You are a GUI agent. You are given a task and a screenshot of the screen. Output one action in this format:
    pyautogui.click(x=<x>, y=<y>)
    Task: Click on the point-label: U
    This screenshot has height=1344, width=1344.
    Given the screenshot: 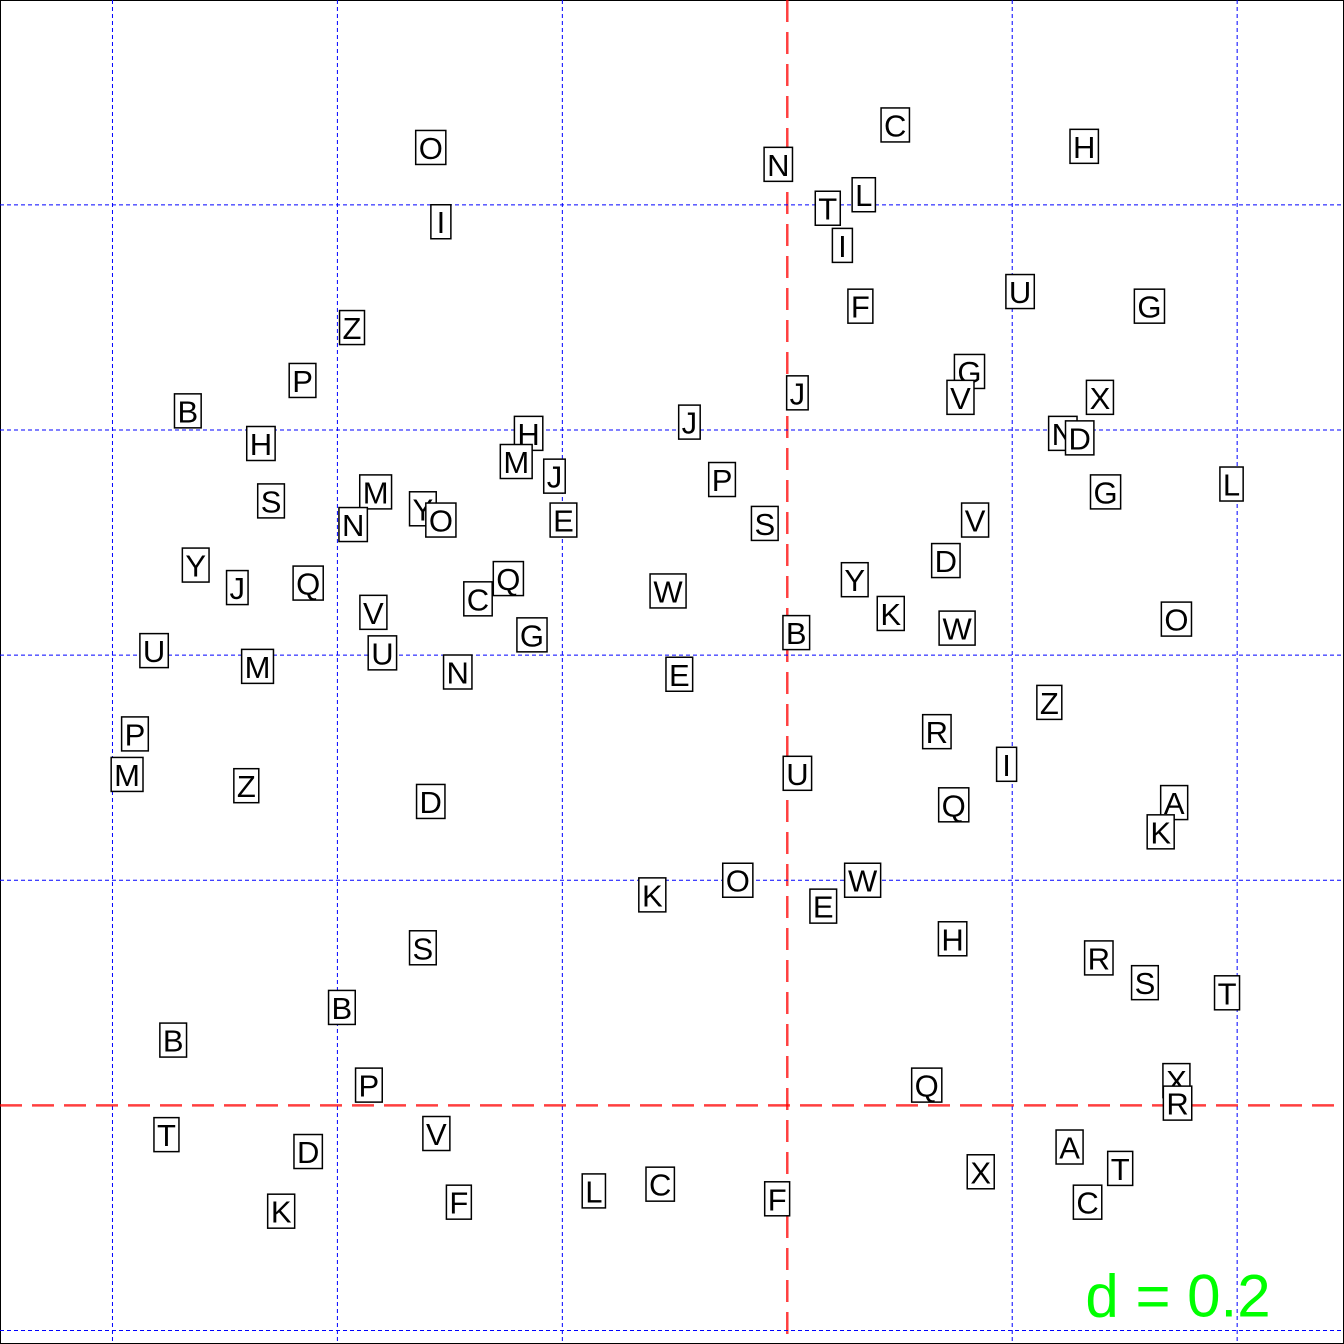 What is the action you would take?
    pyautogui.click(x=154, y=651)
    